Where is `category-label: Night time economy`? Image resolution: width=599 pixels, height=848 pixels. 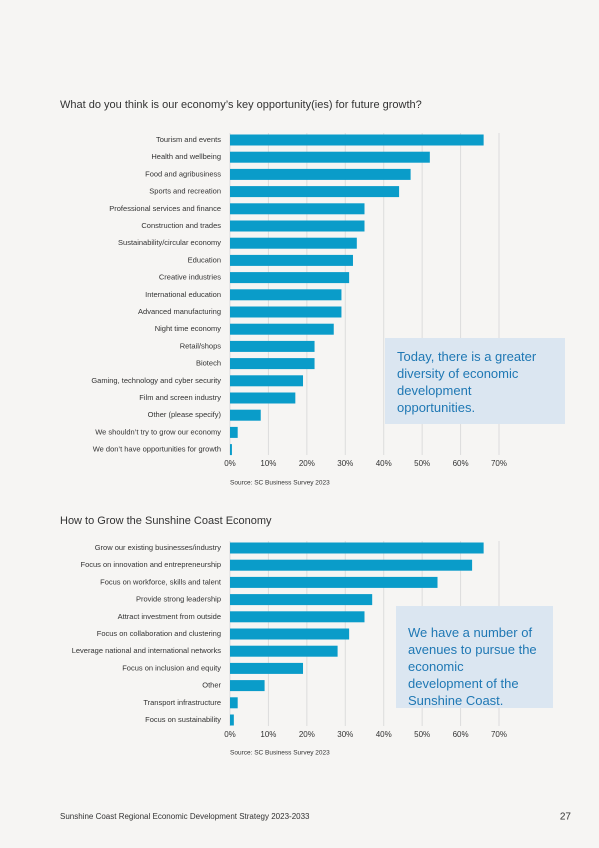
category-label: Night time economy is located at coordinates (188, 328).